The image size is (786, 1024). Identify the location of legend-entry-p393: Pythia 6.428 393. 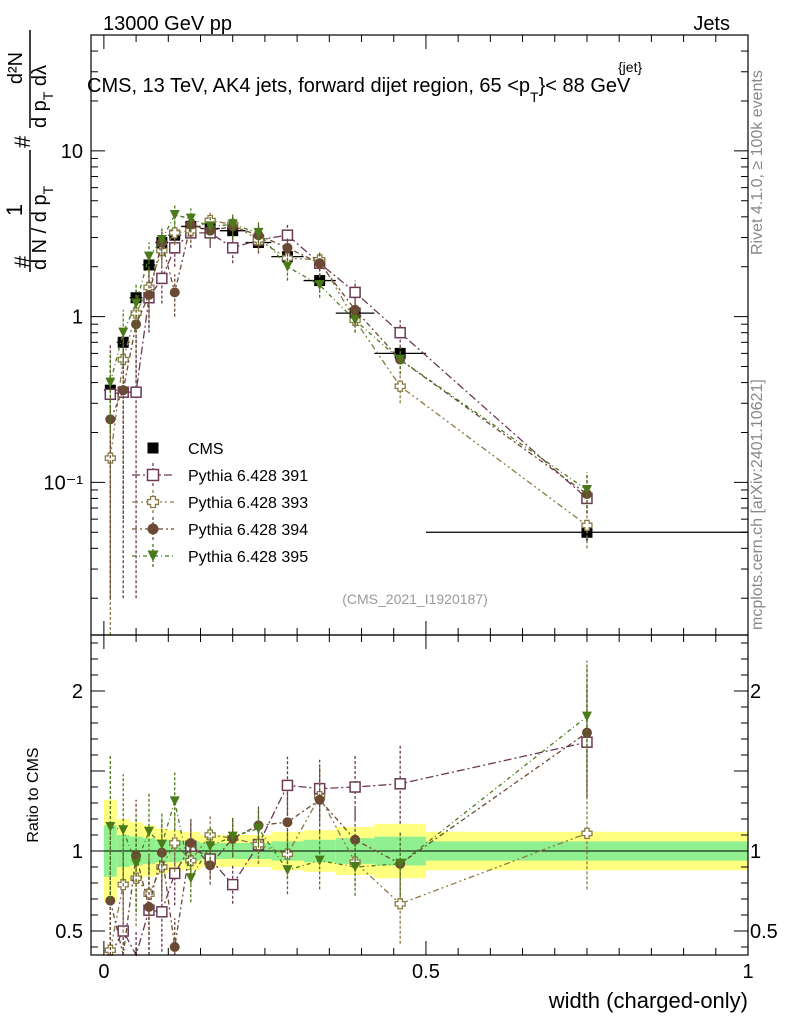
(220, 502).